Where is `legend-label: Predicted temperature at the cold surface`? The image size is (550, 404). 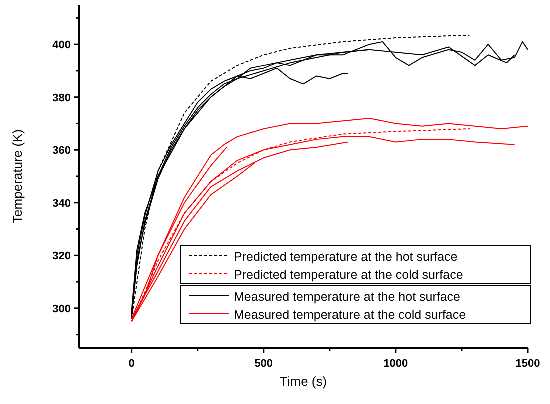 legend-label: Predicted temperature at the cold surface is located at coordinates (349, 275).